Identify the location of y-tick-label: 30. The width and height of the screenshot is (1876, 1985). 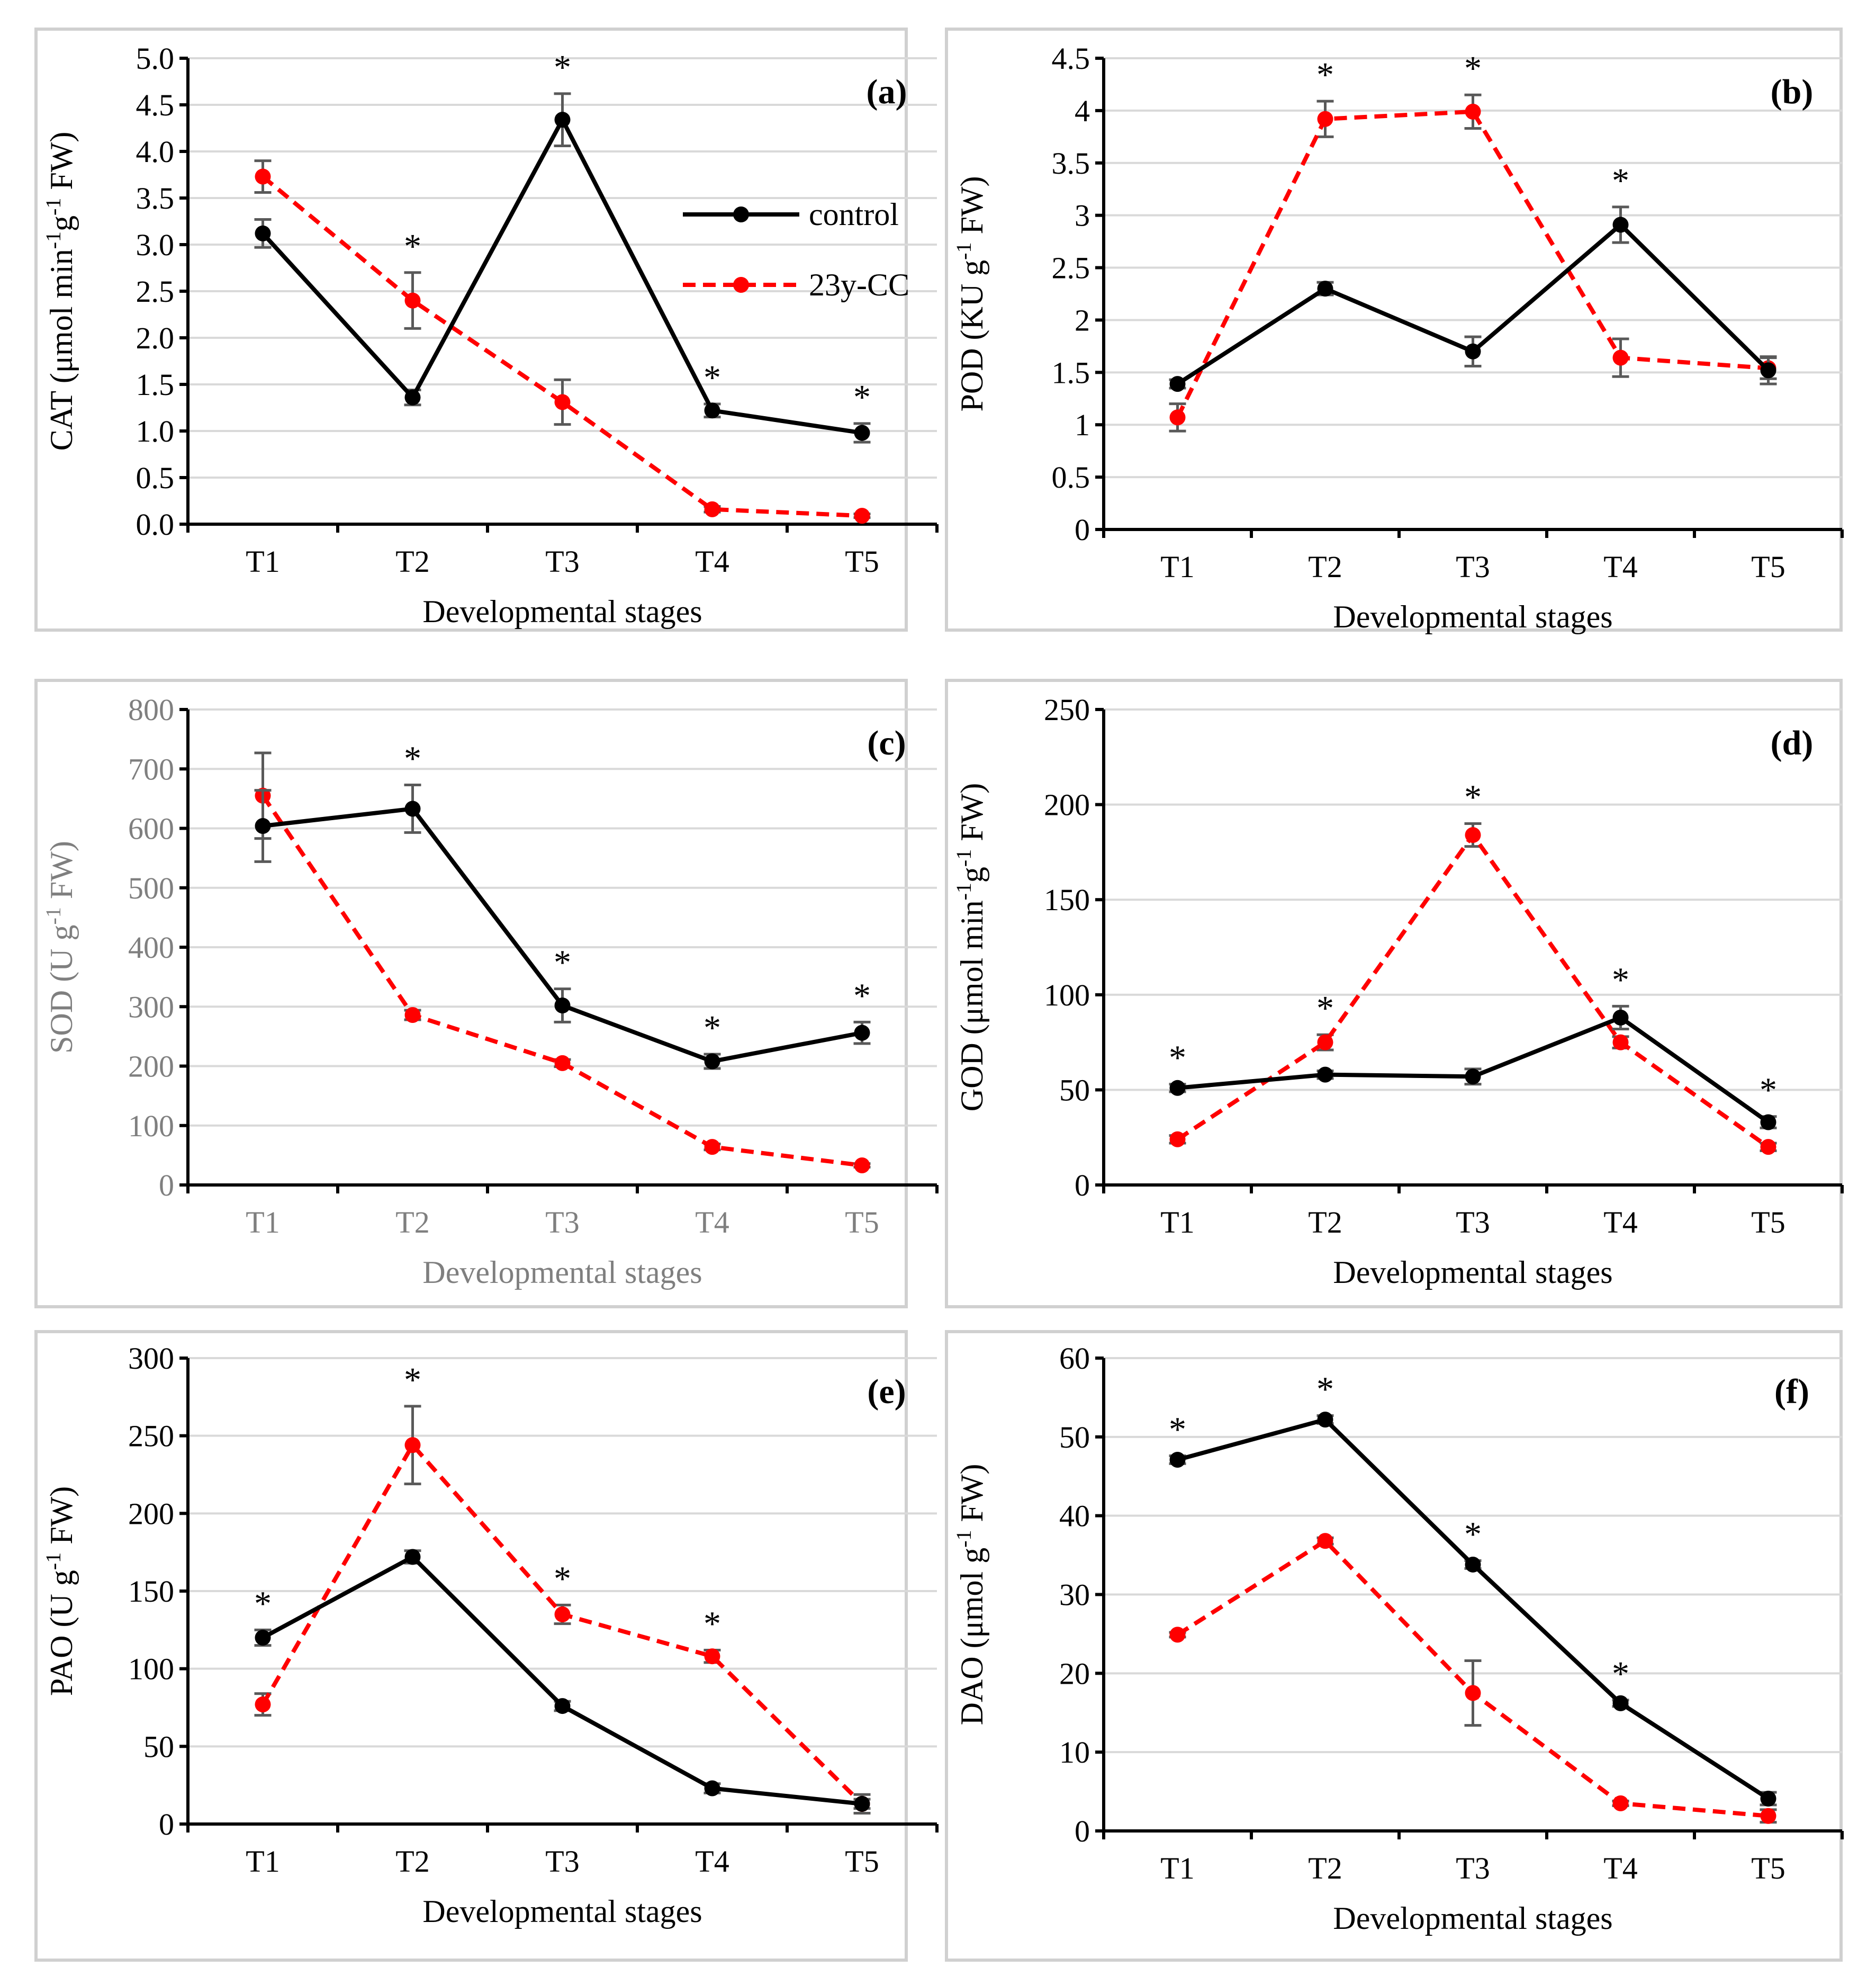
(1074, 1595).